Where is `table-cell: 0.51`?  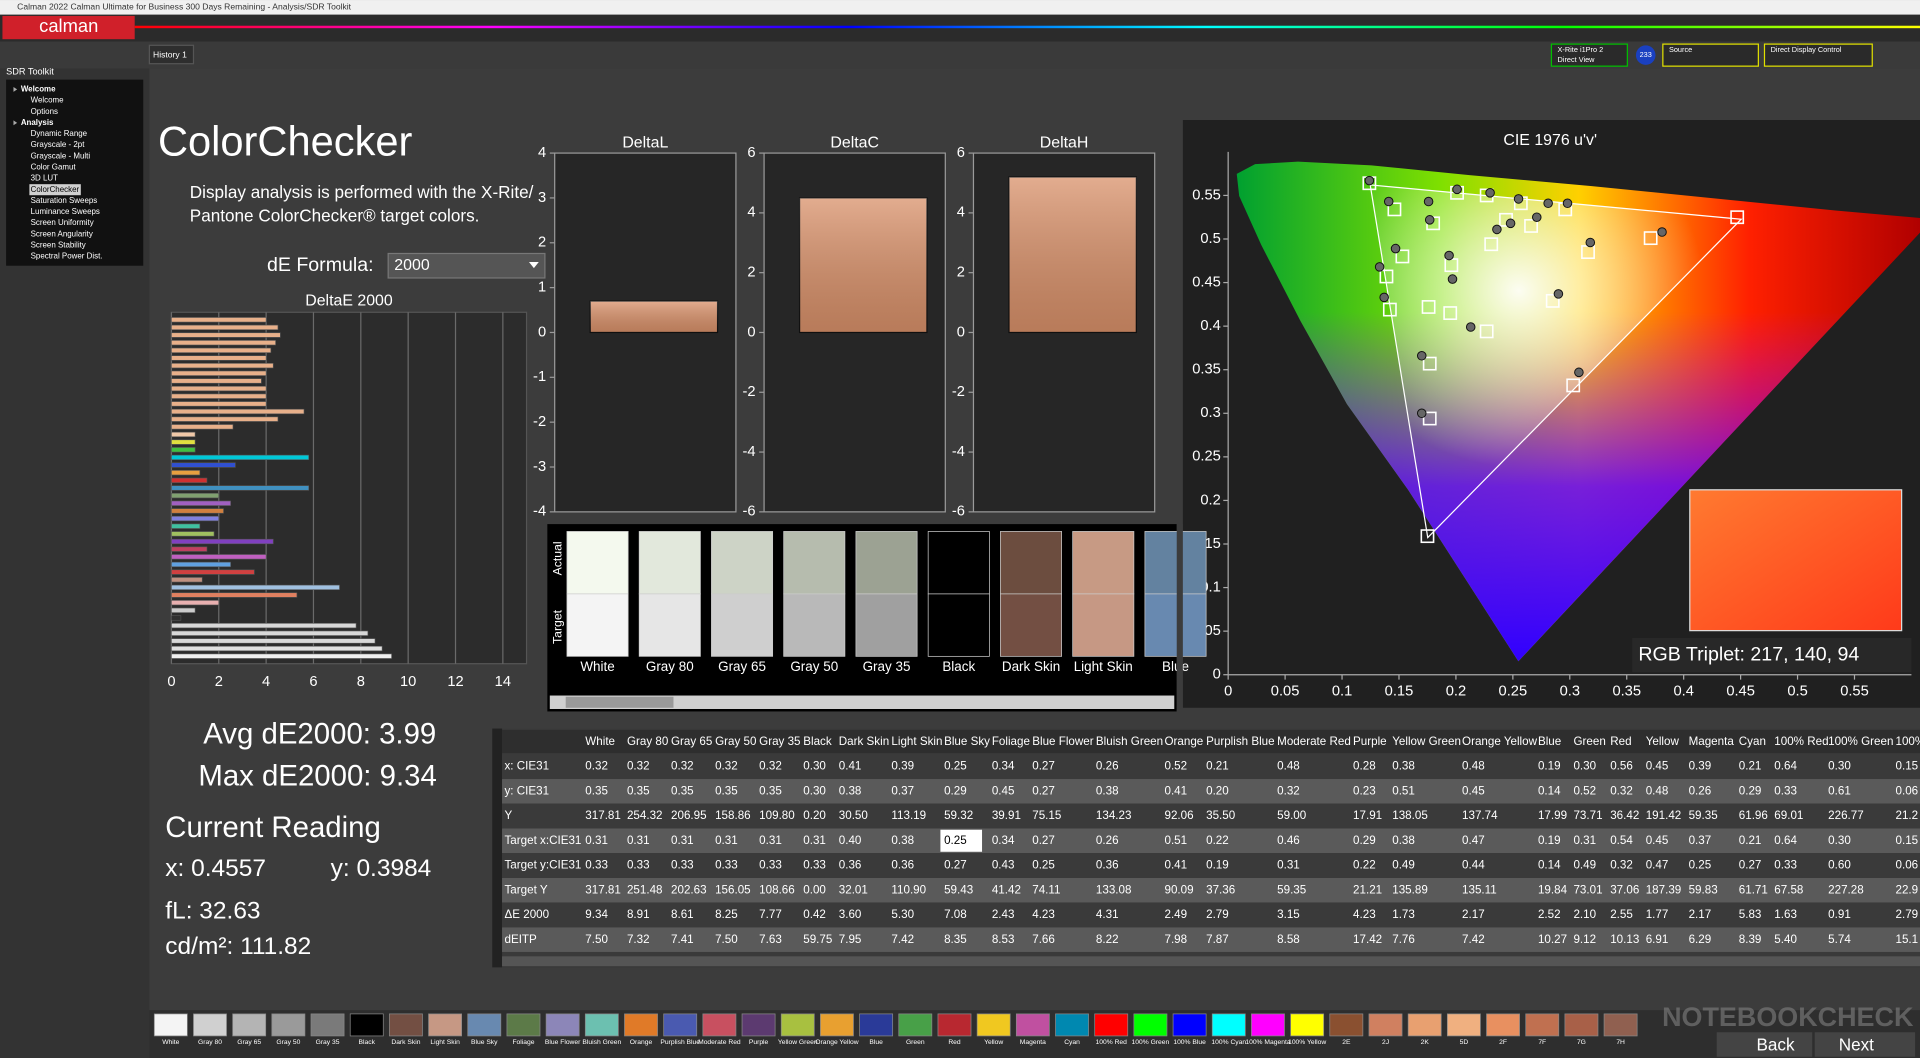 table-cell: 0.51 is located at coordinates (1175, 840).